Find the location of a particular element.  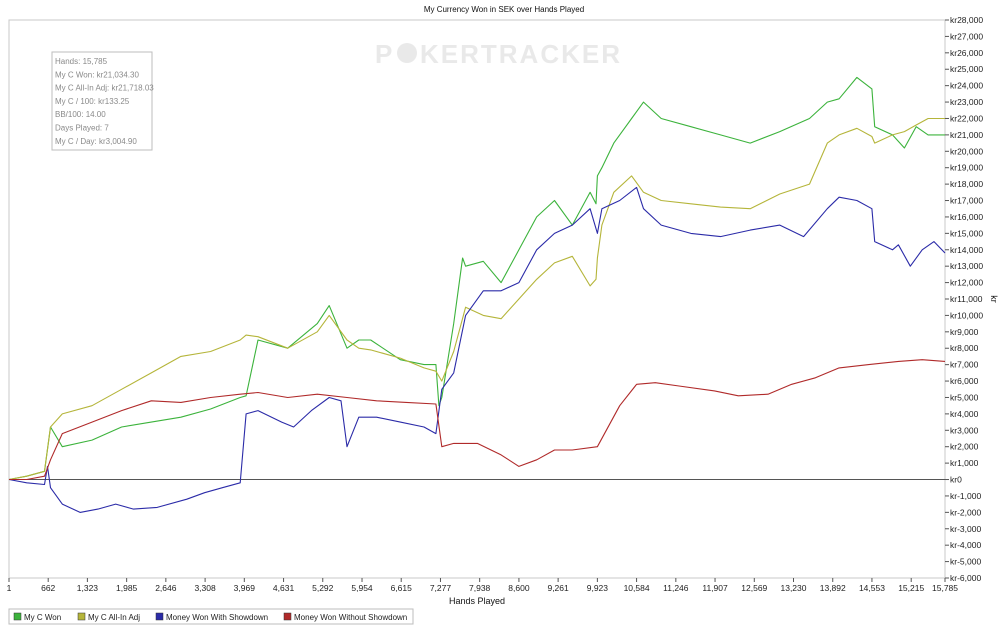

y-tick-label: kr1,000 is located at coordinates (964, 463).